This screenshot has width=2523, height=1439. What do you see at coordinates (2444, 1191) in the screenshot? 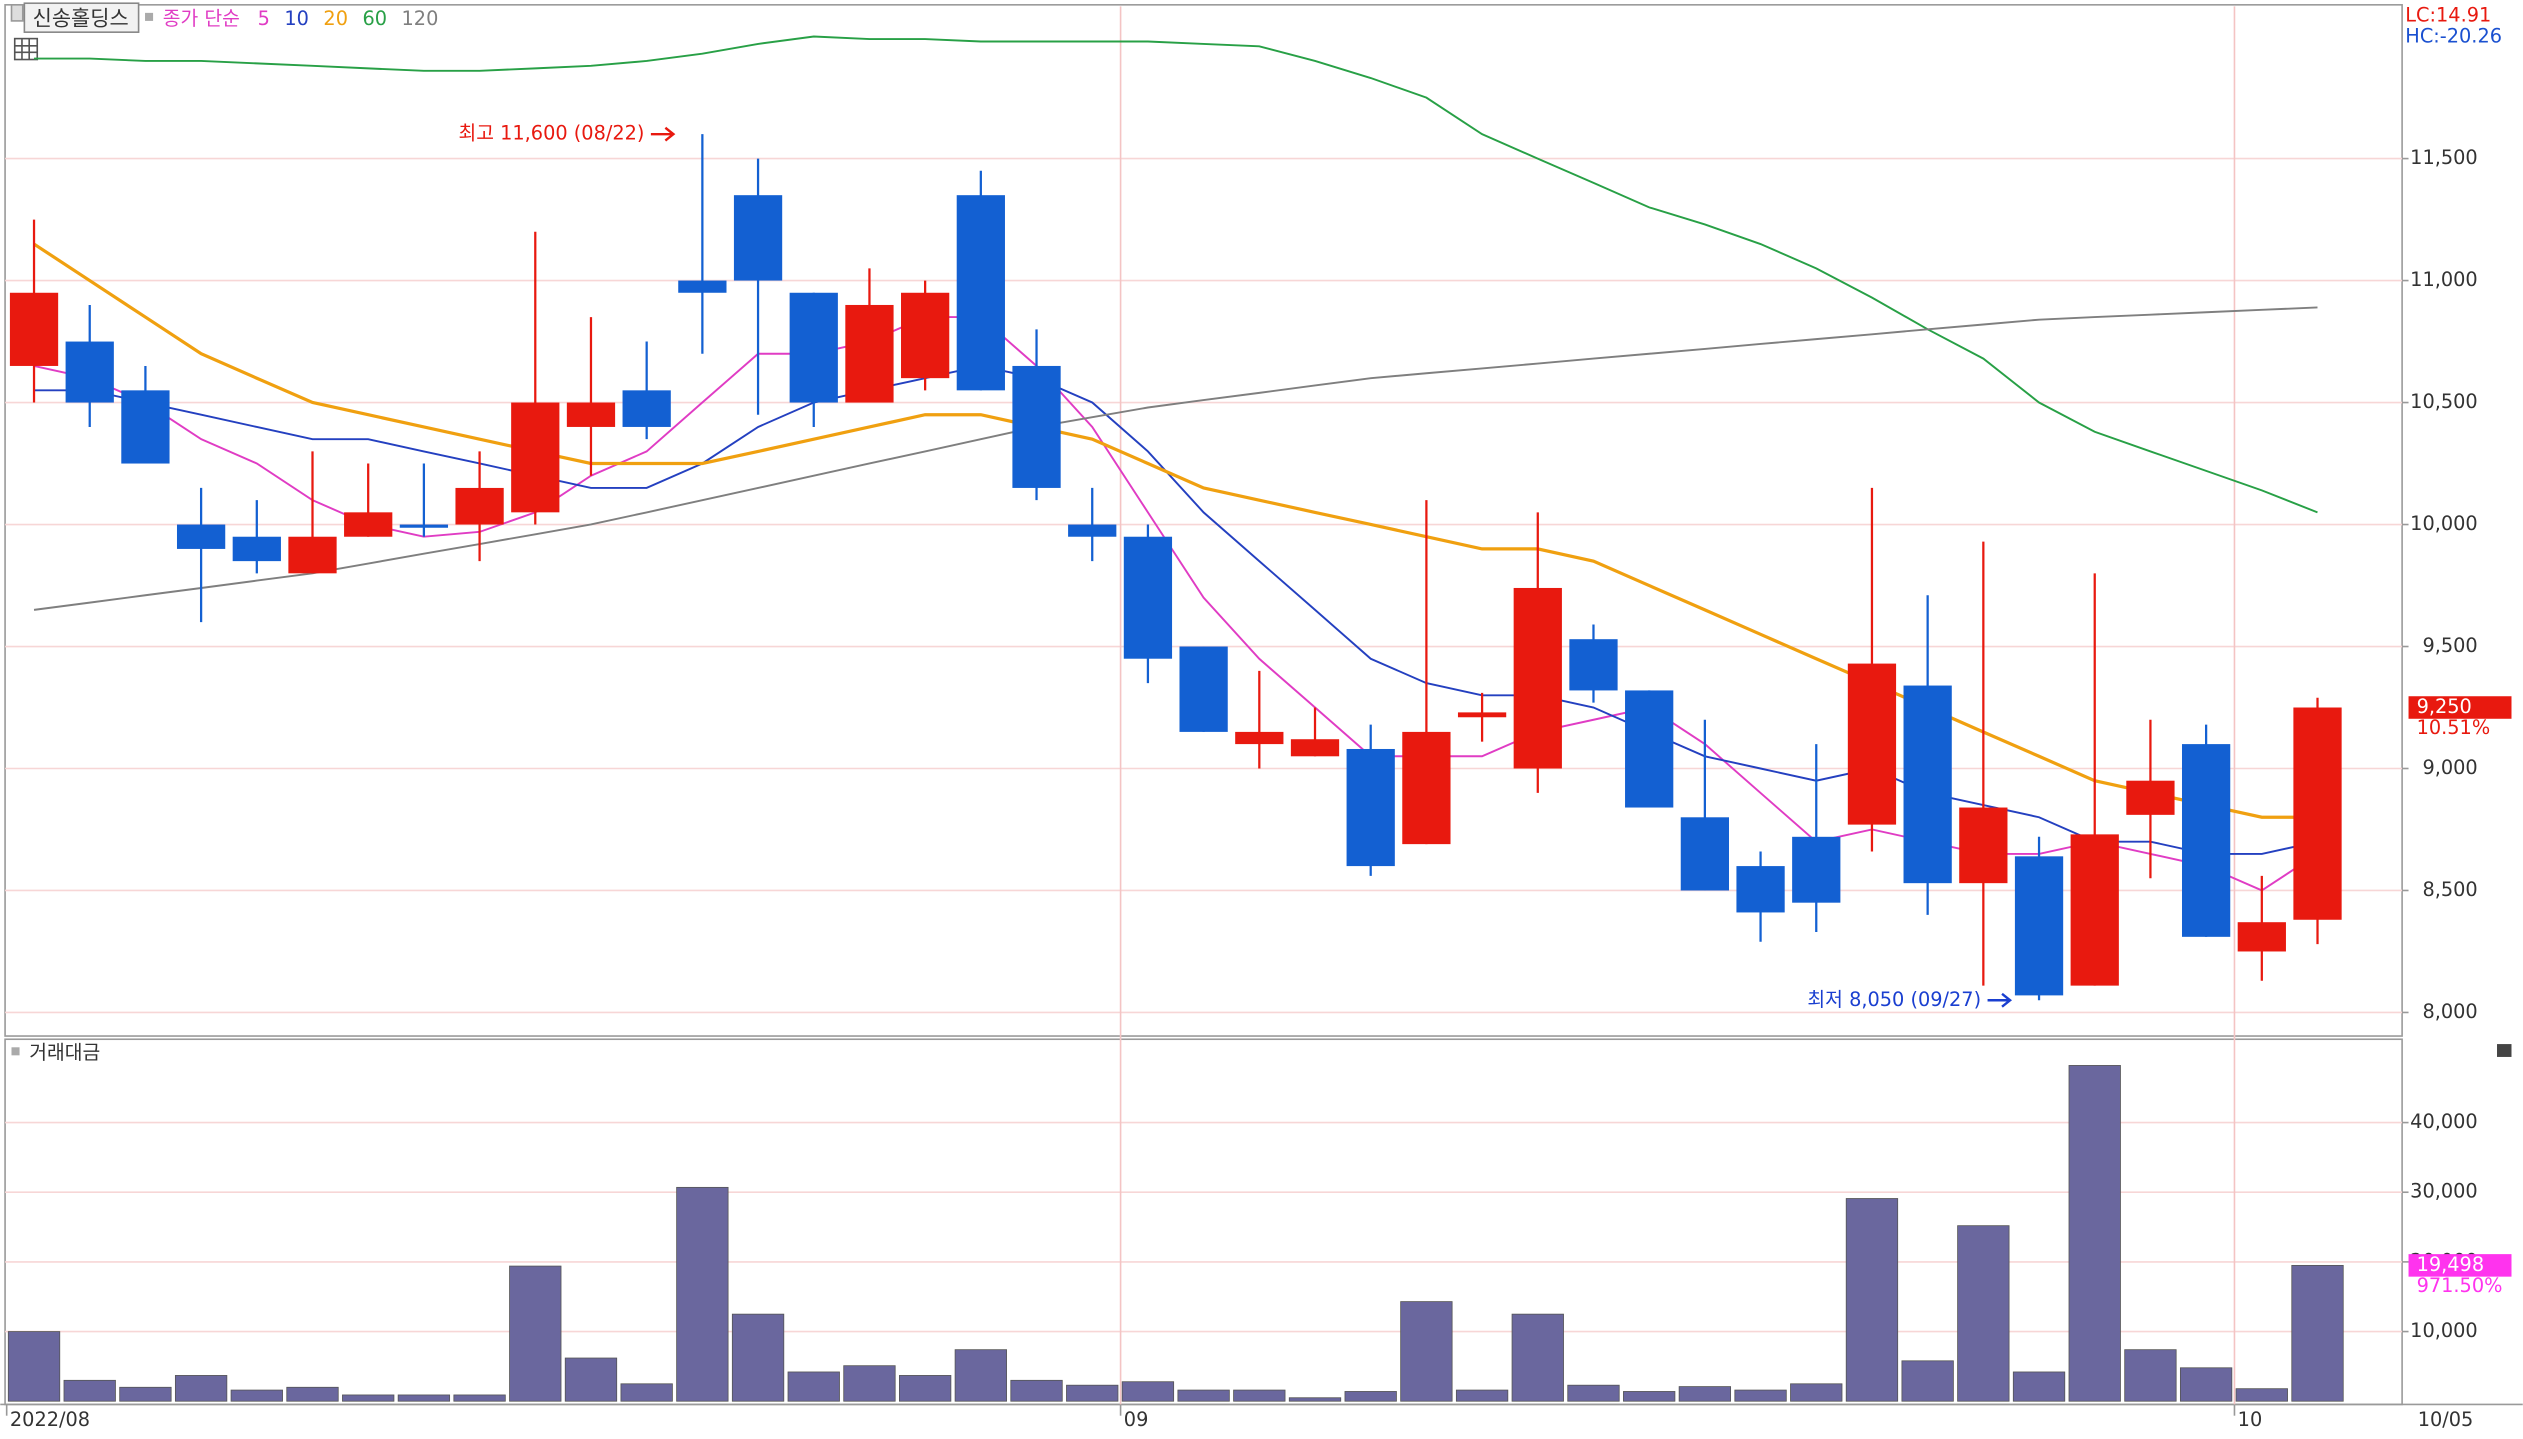
I see `y-tick-label: 30,000` at bounding box center [2444, 1191].